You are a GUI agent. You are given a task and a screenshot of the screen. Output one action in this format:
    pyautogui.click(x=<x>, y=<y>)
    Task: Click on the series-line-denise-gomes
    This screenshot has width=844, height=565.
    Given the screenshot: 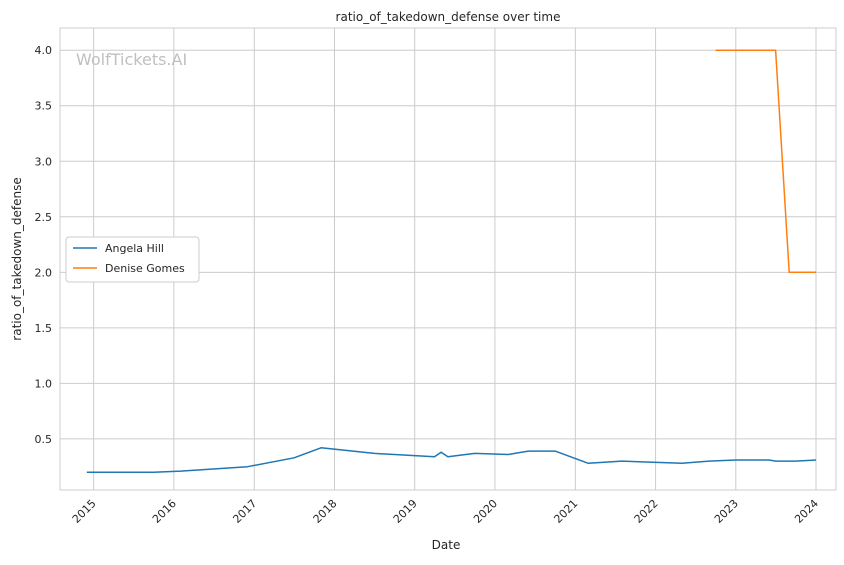 What is the action you would take?
    pyautogui.click(x=765, y=161)
    